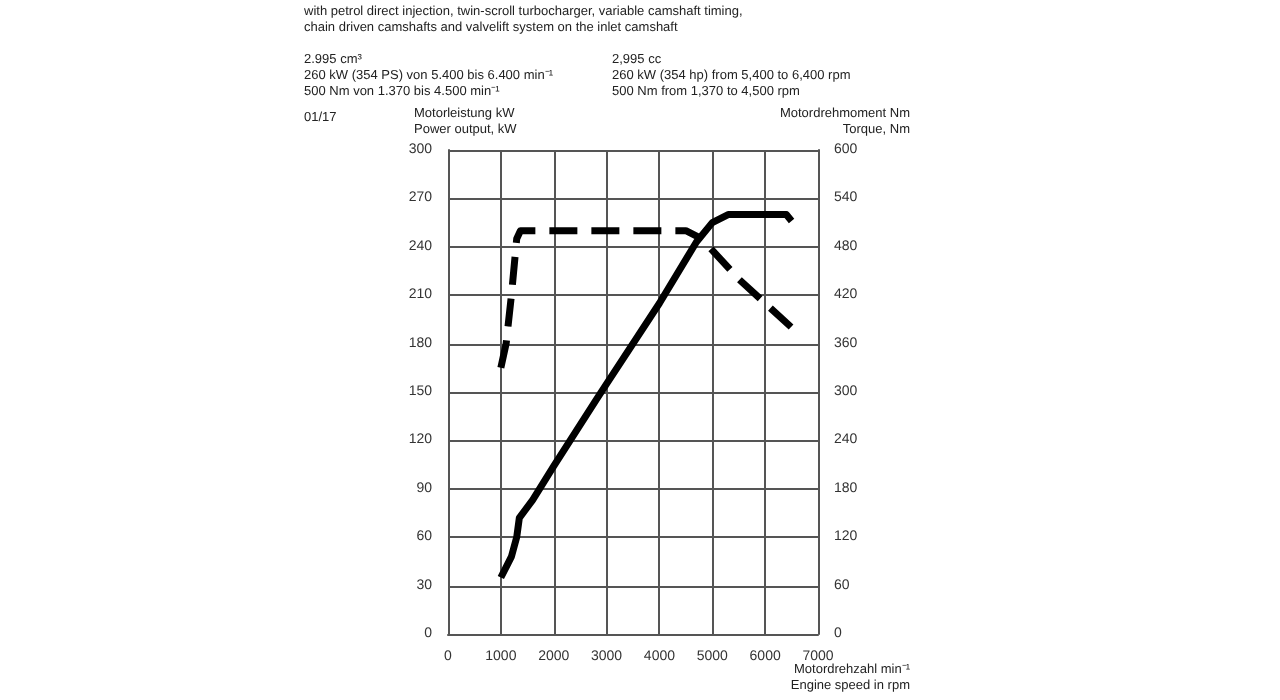 The image size is (1280, 700). What do you see at coordinates (646, 396) in the screenshot?
I see `line-series` at bounding box center [646, 396].